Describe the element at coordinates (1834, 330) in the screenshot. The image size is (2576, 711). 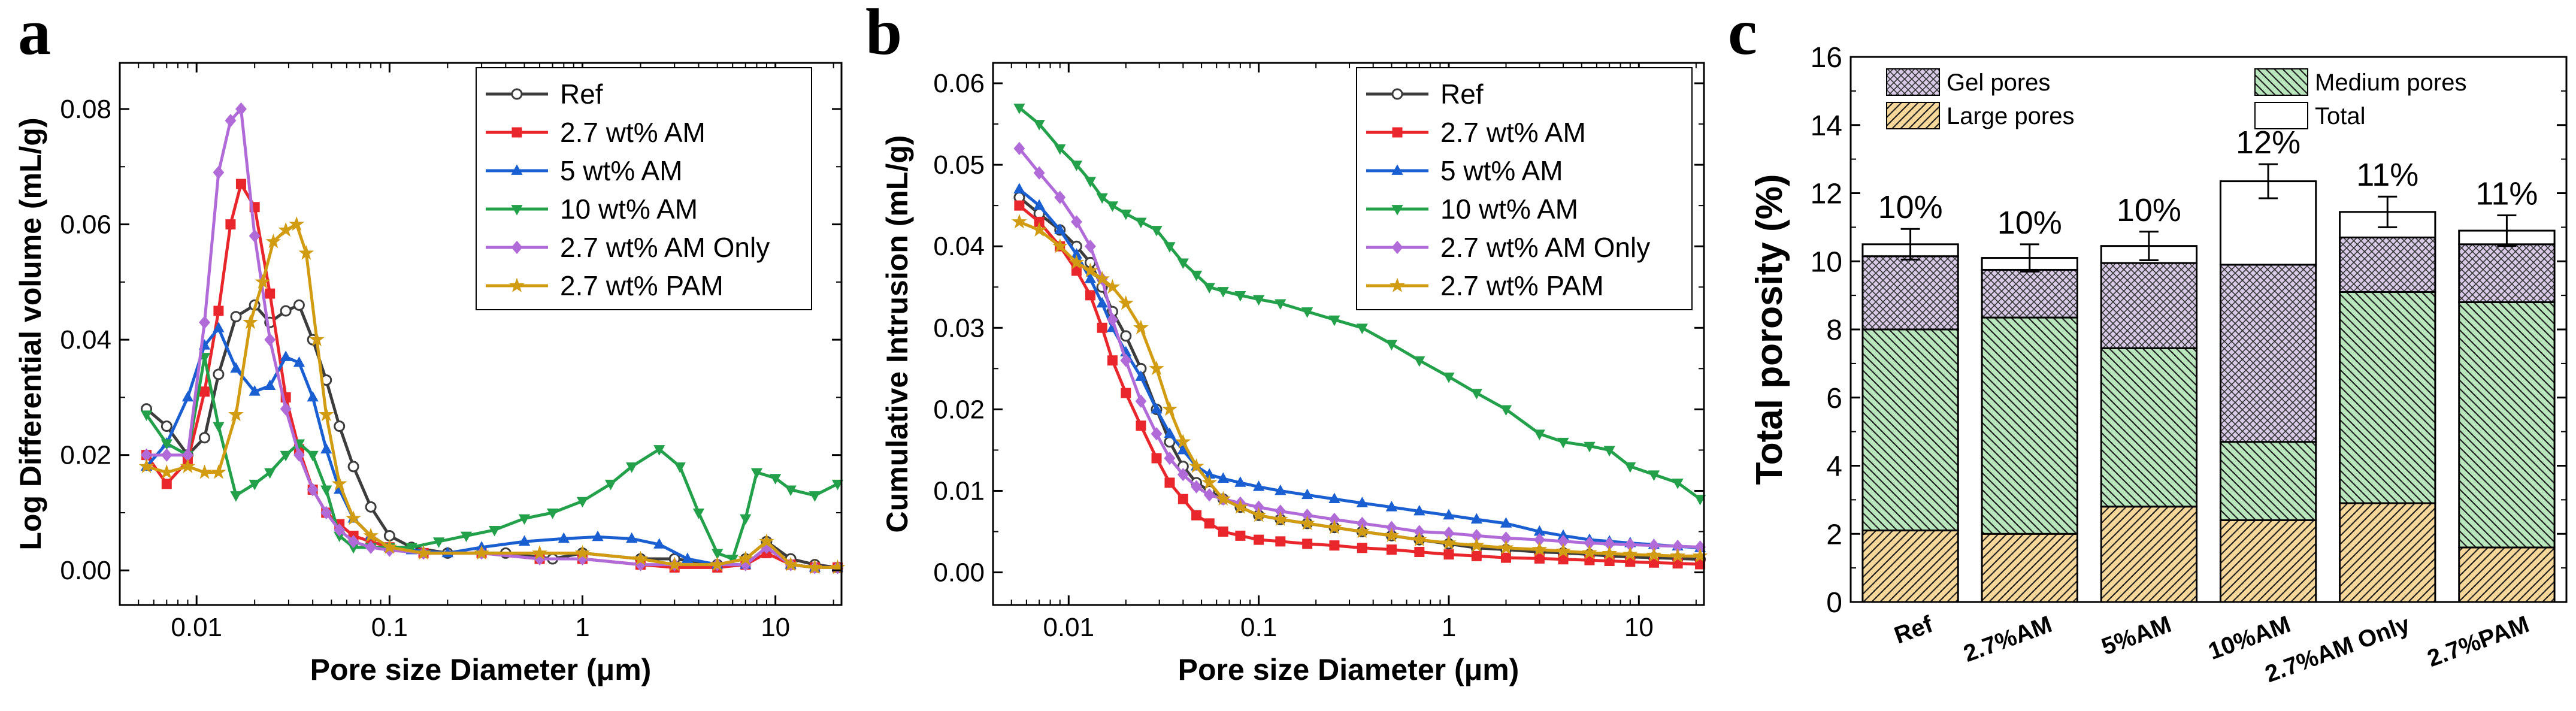
I see `y-tick-label: 8` at that location.